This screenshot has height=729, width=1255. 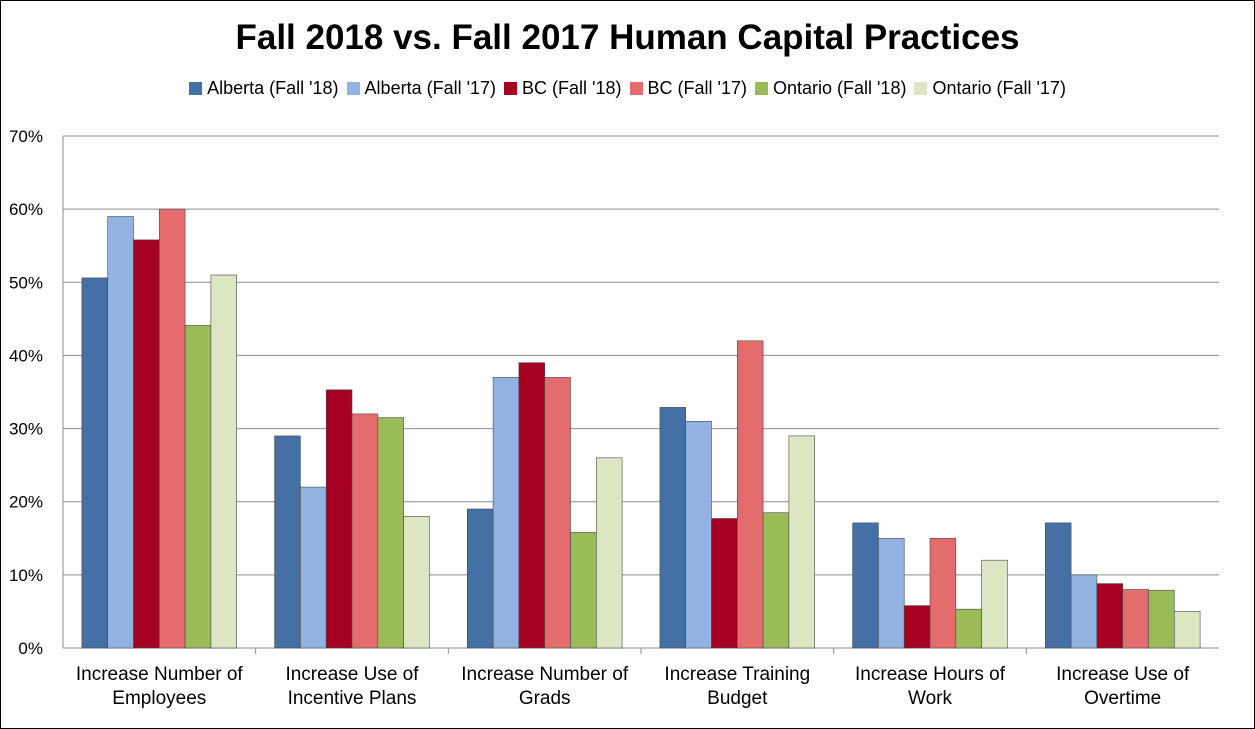 I want to click on y-tick-label: 40%, so click(x=26, y=355).